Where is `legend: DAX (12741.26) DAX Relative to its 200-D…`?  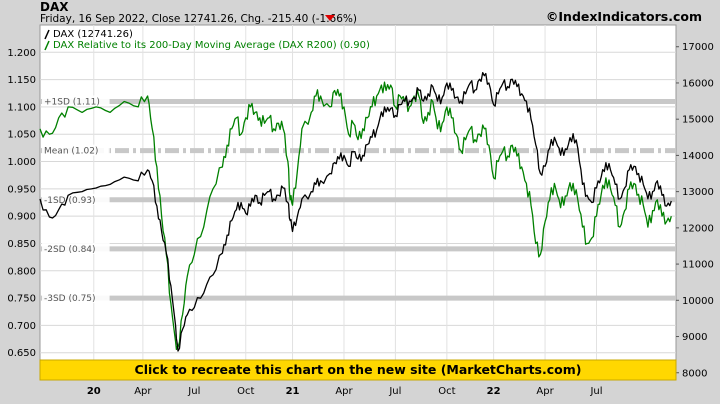
legend: DAX (12741.26) DAX Relative to its 200-D… is located at coordinates (207, 40).